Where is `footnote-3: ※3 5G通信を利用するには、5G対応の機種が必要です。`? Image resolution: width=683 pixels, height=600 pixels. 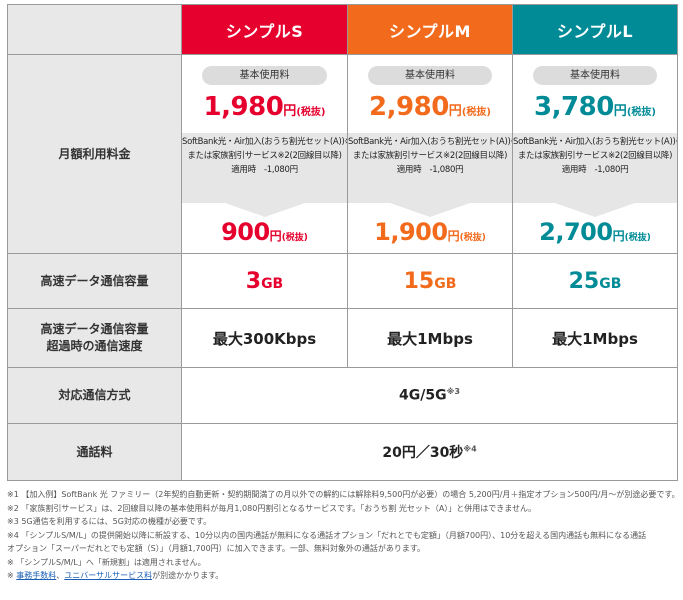 footnote-3: ※3 5G通信を利用するには、5G対応の機種が必要です。 is located at coordinates (109, 521).